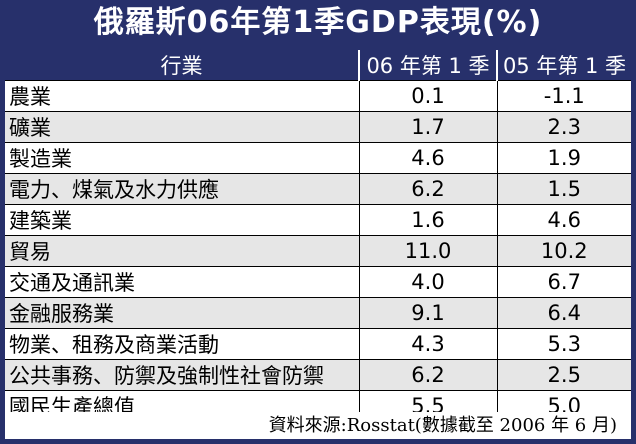 This screenshot has width=636, height=444. Describe the element at coordinates (182, 282) in the screenshot. I see `industry-cell: 交通及通訊業` at that location.